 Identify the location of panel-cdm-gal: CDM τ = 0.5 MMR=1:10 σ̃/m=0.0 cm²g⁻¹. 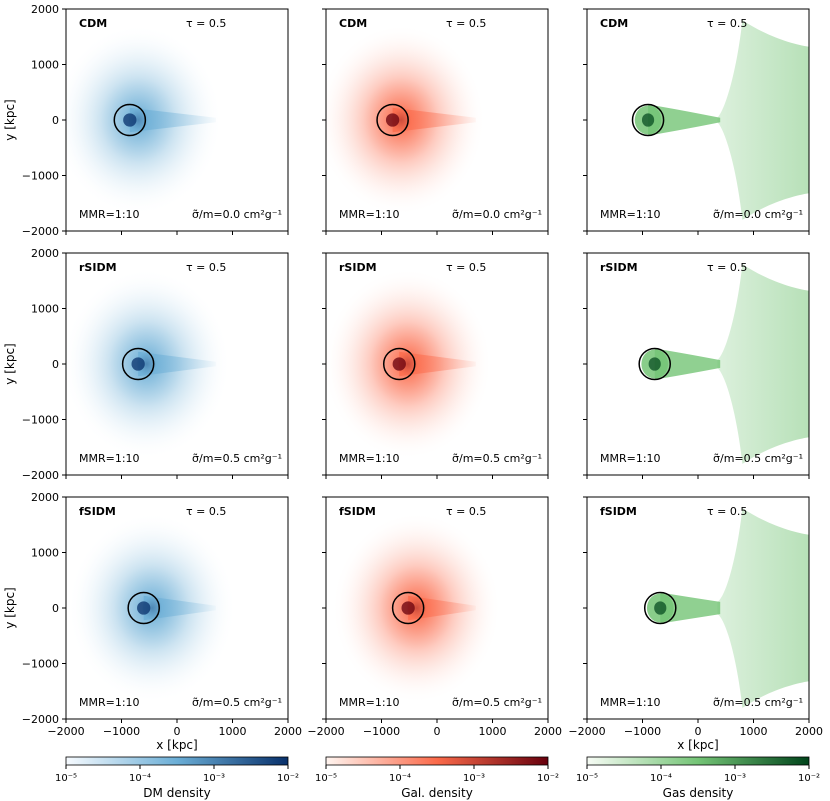
(435, 121).